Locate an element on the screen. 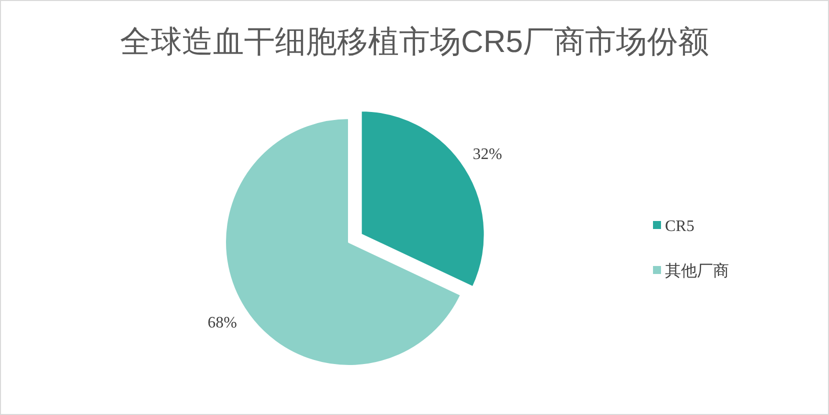  title: 全球造血干细胞移植市场CR5厂商市场份额 is located at coordinates (414, 41).